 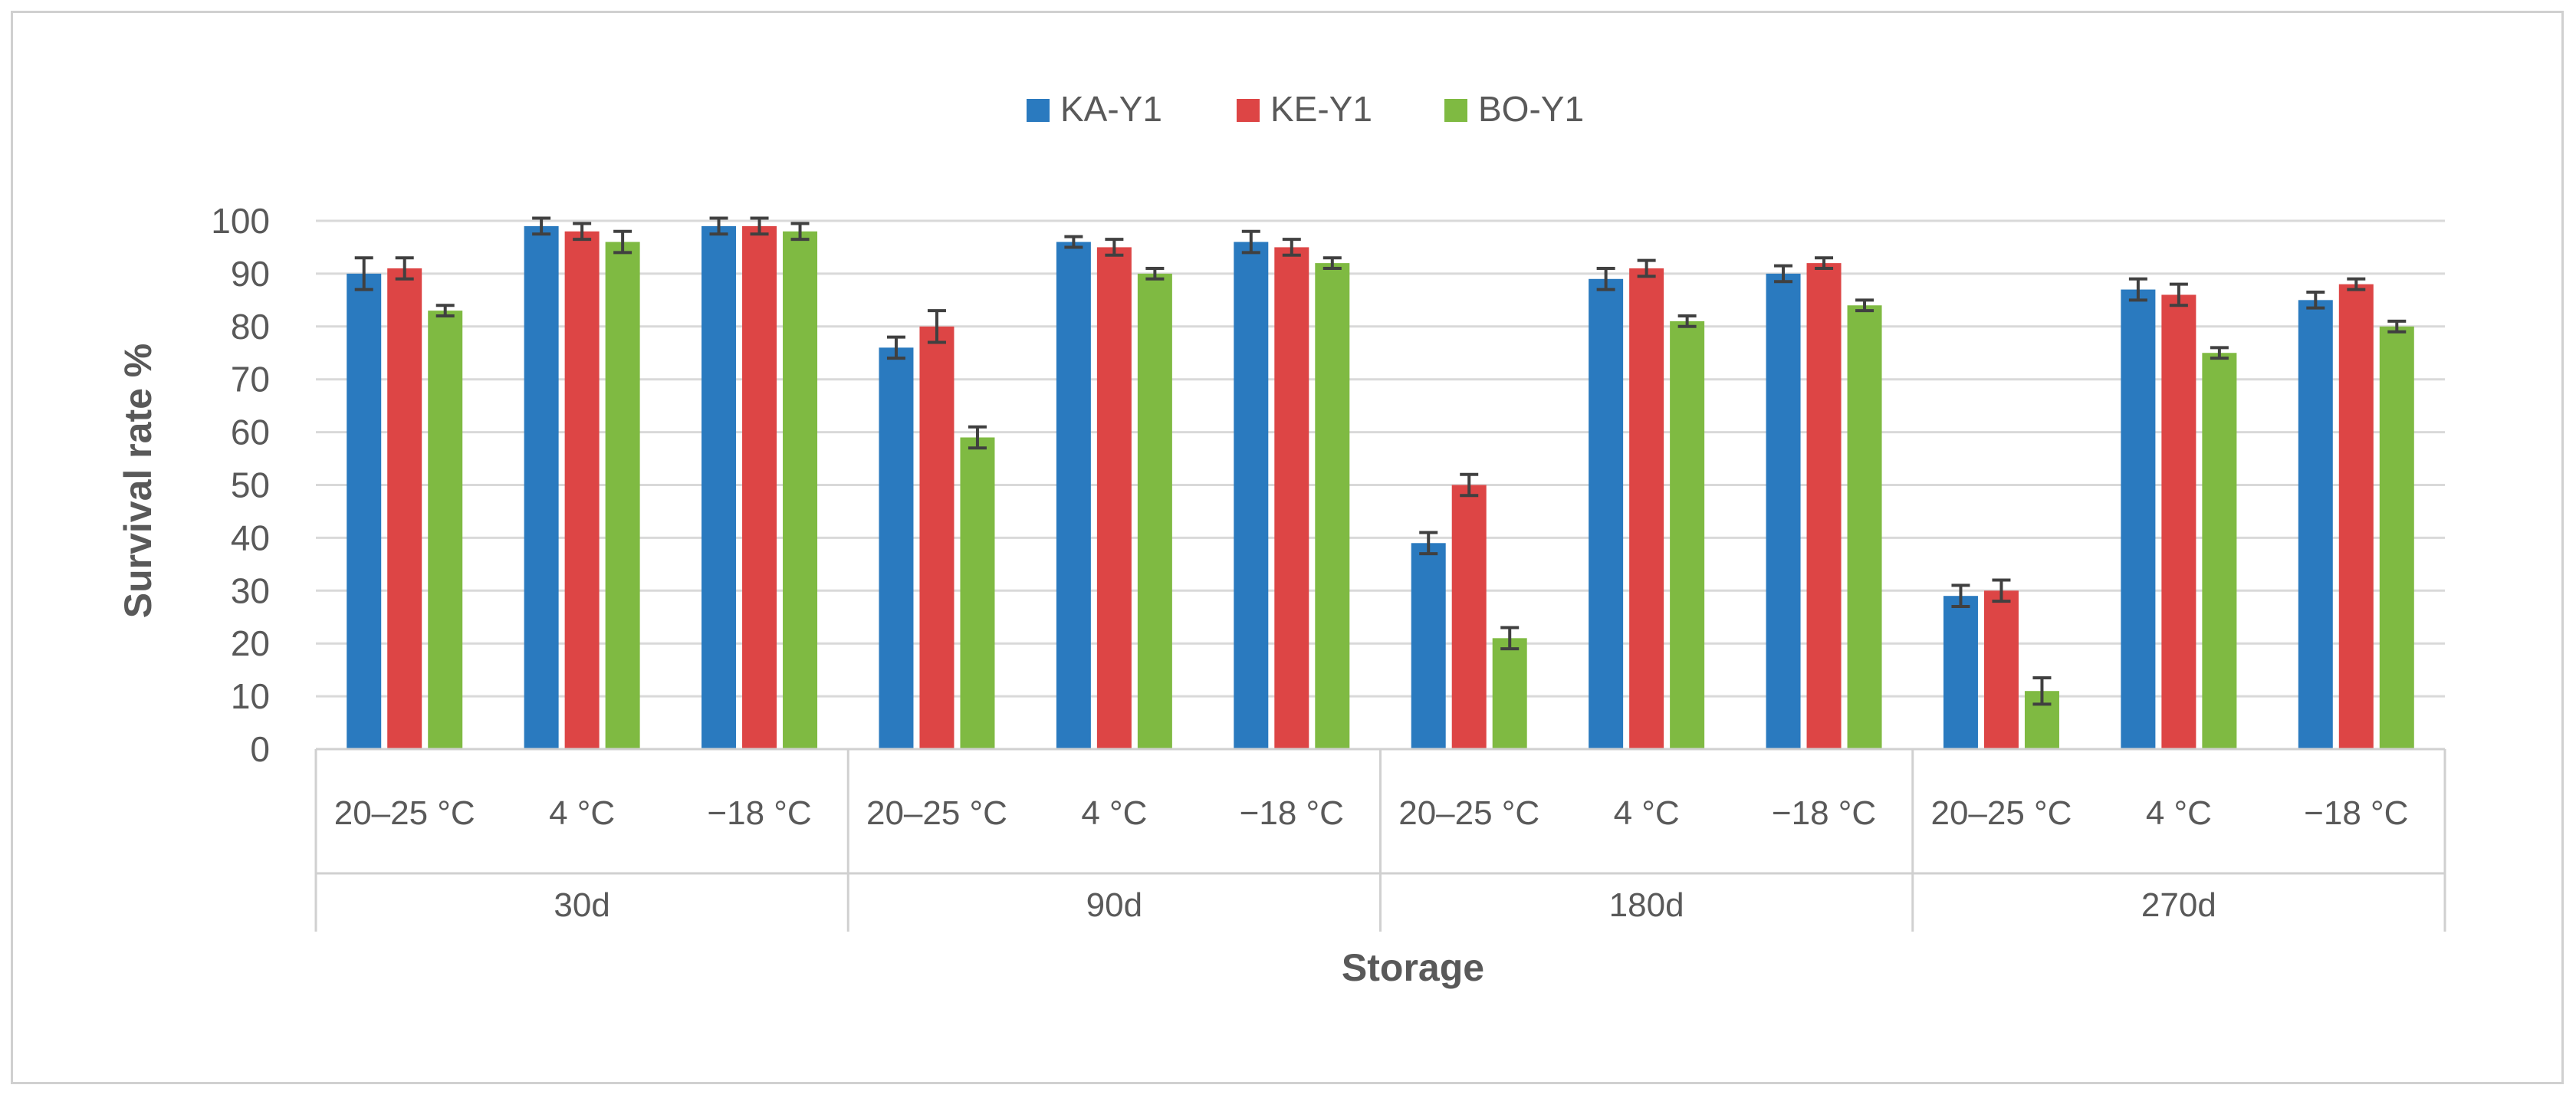 I want to click on y-tick-label: 80, so click(x=251, y=327).